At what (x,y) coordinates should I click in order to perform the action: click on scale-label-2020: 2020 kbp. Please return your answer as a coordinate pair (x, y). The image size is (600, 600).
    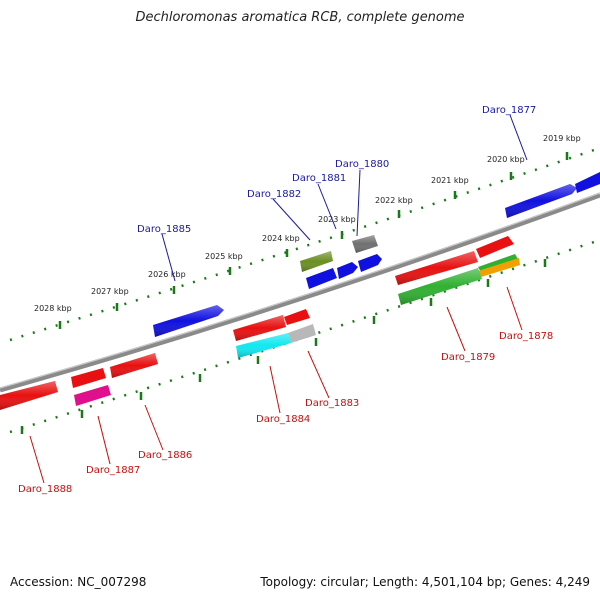
    Looking at the image, I should click on (506, 159).